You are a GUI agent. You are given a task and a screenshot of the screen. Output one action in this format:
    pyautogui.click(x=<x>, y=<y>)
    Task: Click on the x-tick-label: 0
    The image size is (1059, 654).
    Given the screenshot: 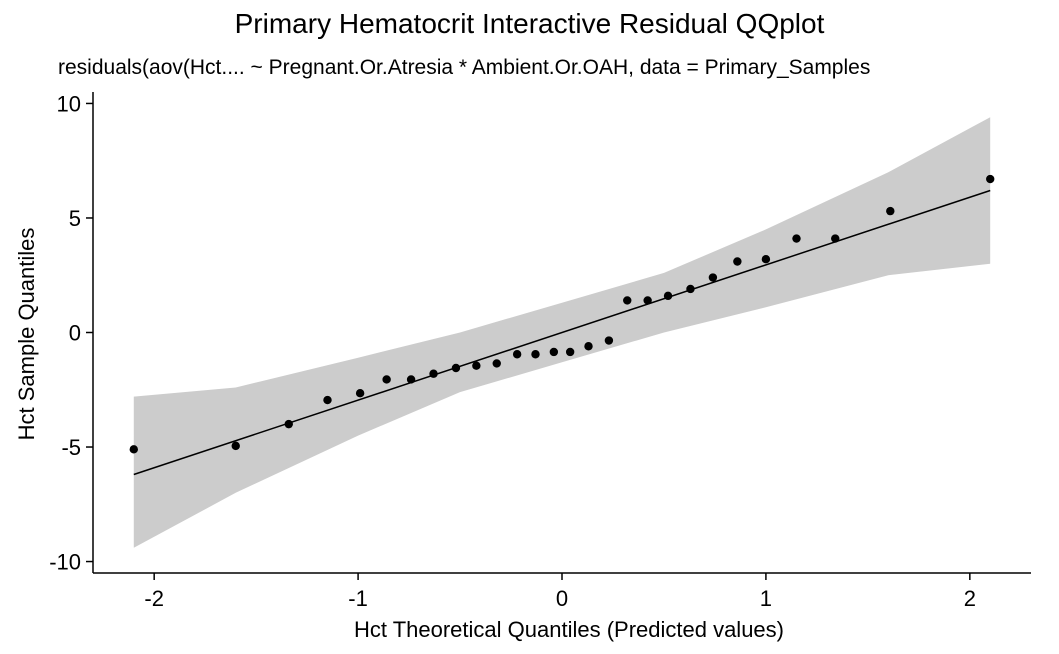 What is the action you would take?
    pyautogui.click(x=562, y=598)
    